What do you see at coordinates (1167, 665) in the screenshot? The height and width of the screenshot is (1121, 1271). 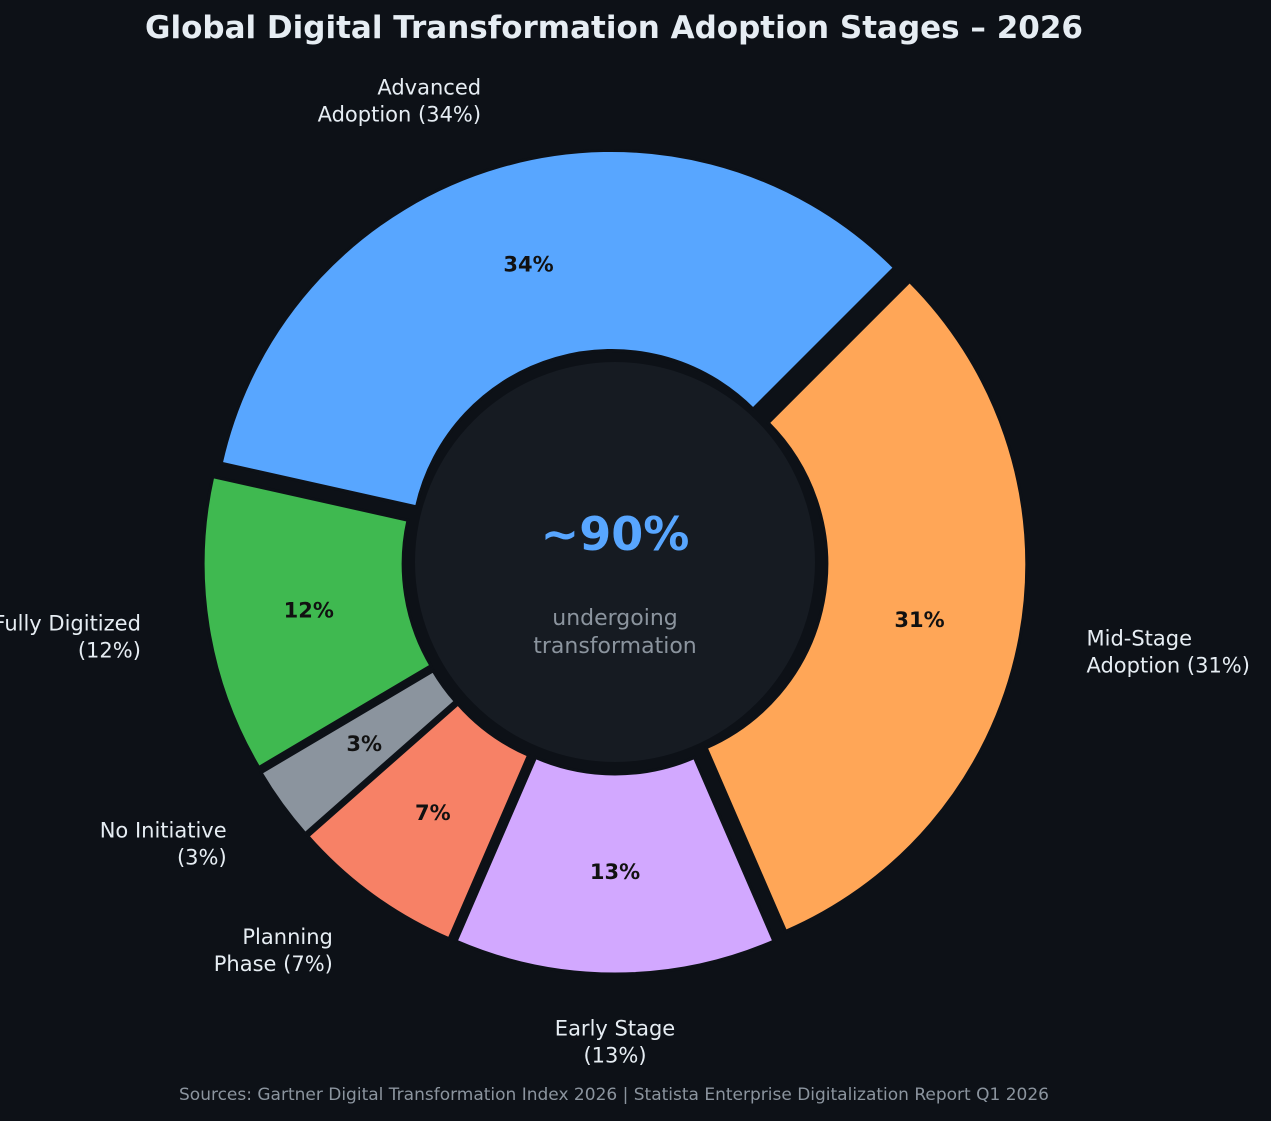 I see `outer-label-mid-stage-adoption-line-2: Adoption (31%)` at bounding box center [1167, 665].